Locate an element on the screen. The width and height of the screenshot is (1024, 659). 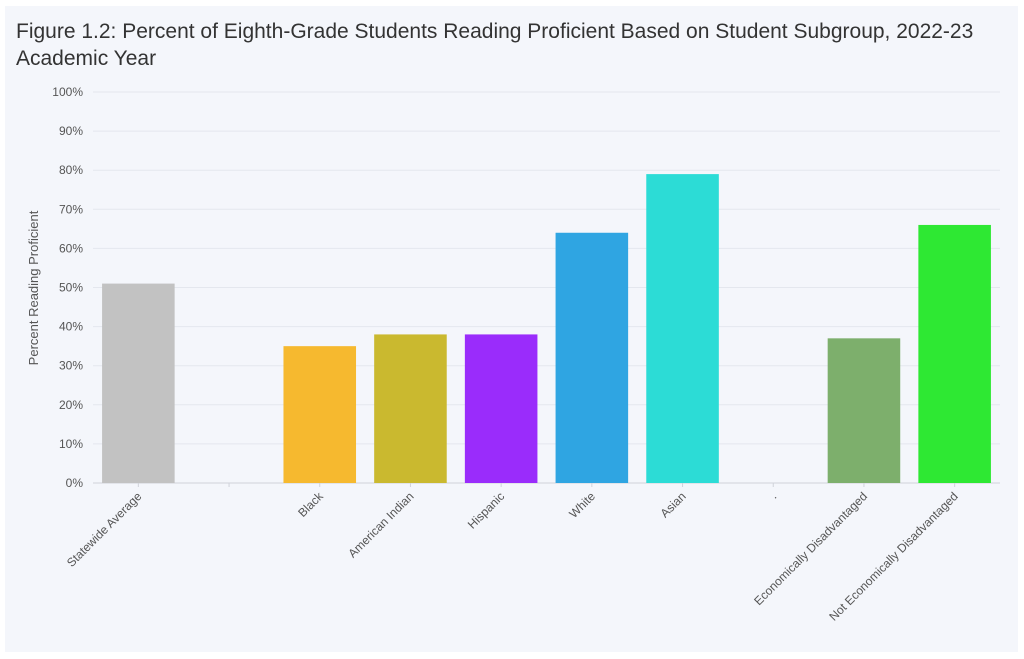
y-tick-label: 20% is located at coordinates (71, 405).